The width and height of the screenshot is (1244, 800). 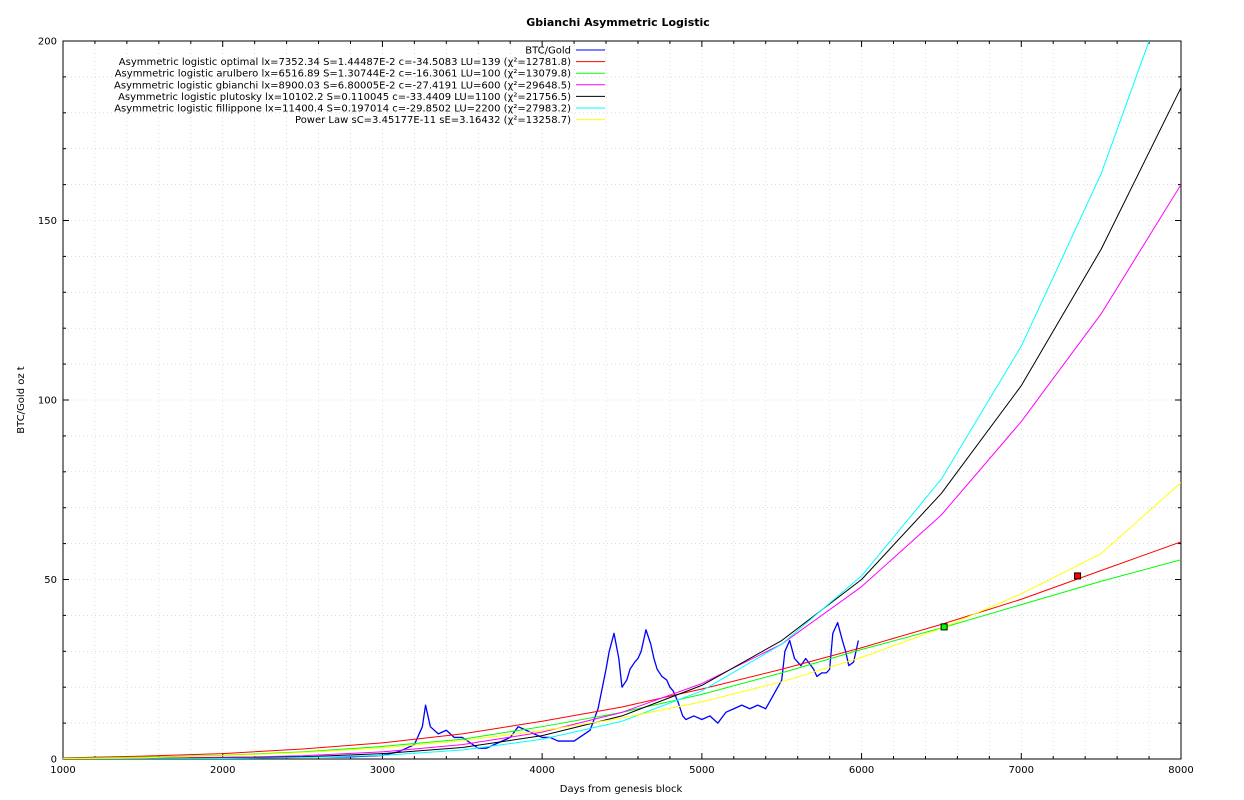 What do you see at coordinates (621, 789) in the screenshot?
I see `x-axis-label: Days from genesis block` at bounding box center [621, 789].